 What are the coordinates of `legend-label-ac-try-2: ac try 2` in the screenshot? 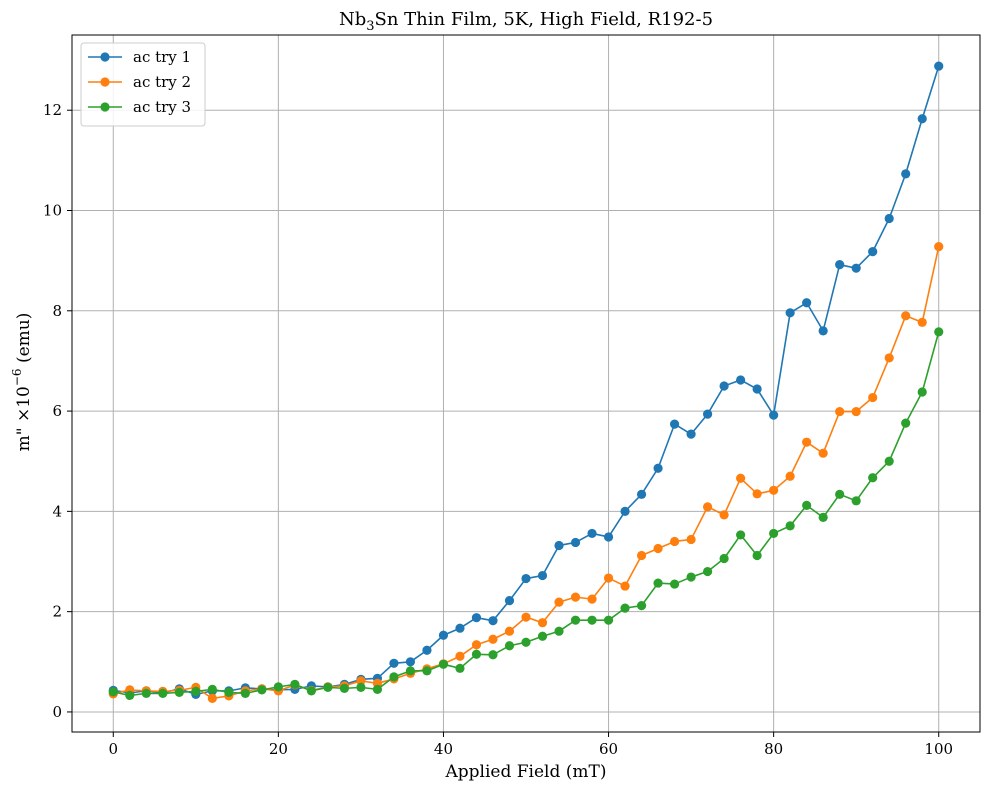 It's located at (162, 82).